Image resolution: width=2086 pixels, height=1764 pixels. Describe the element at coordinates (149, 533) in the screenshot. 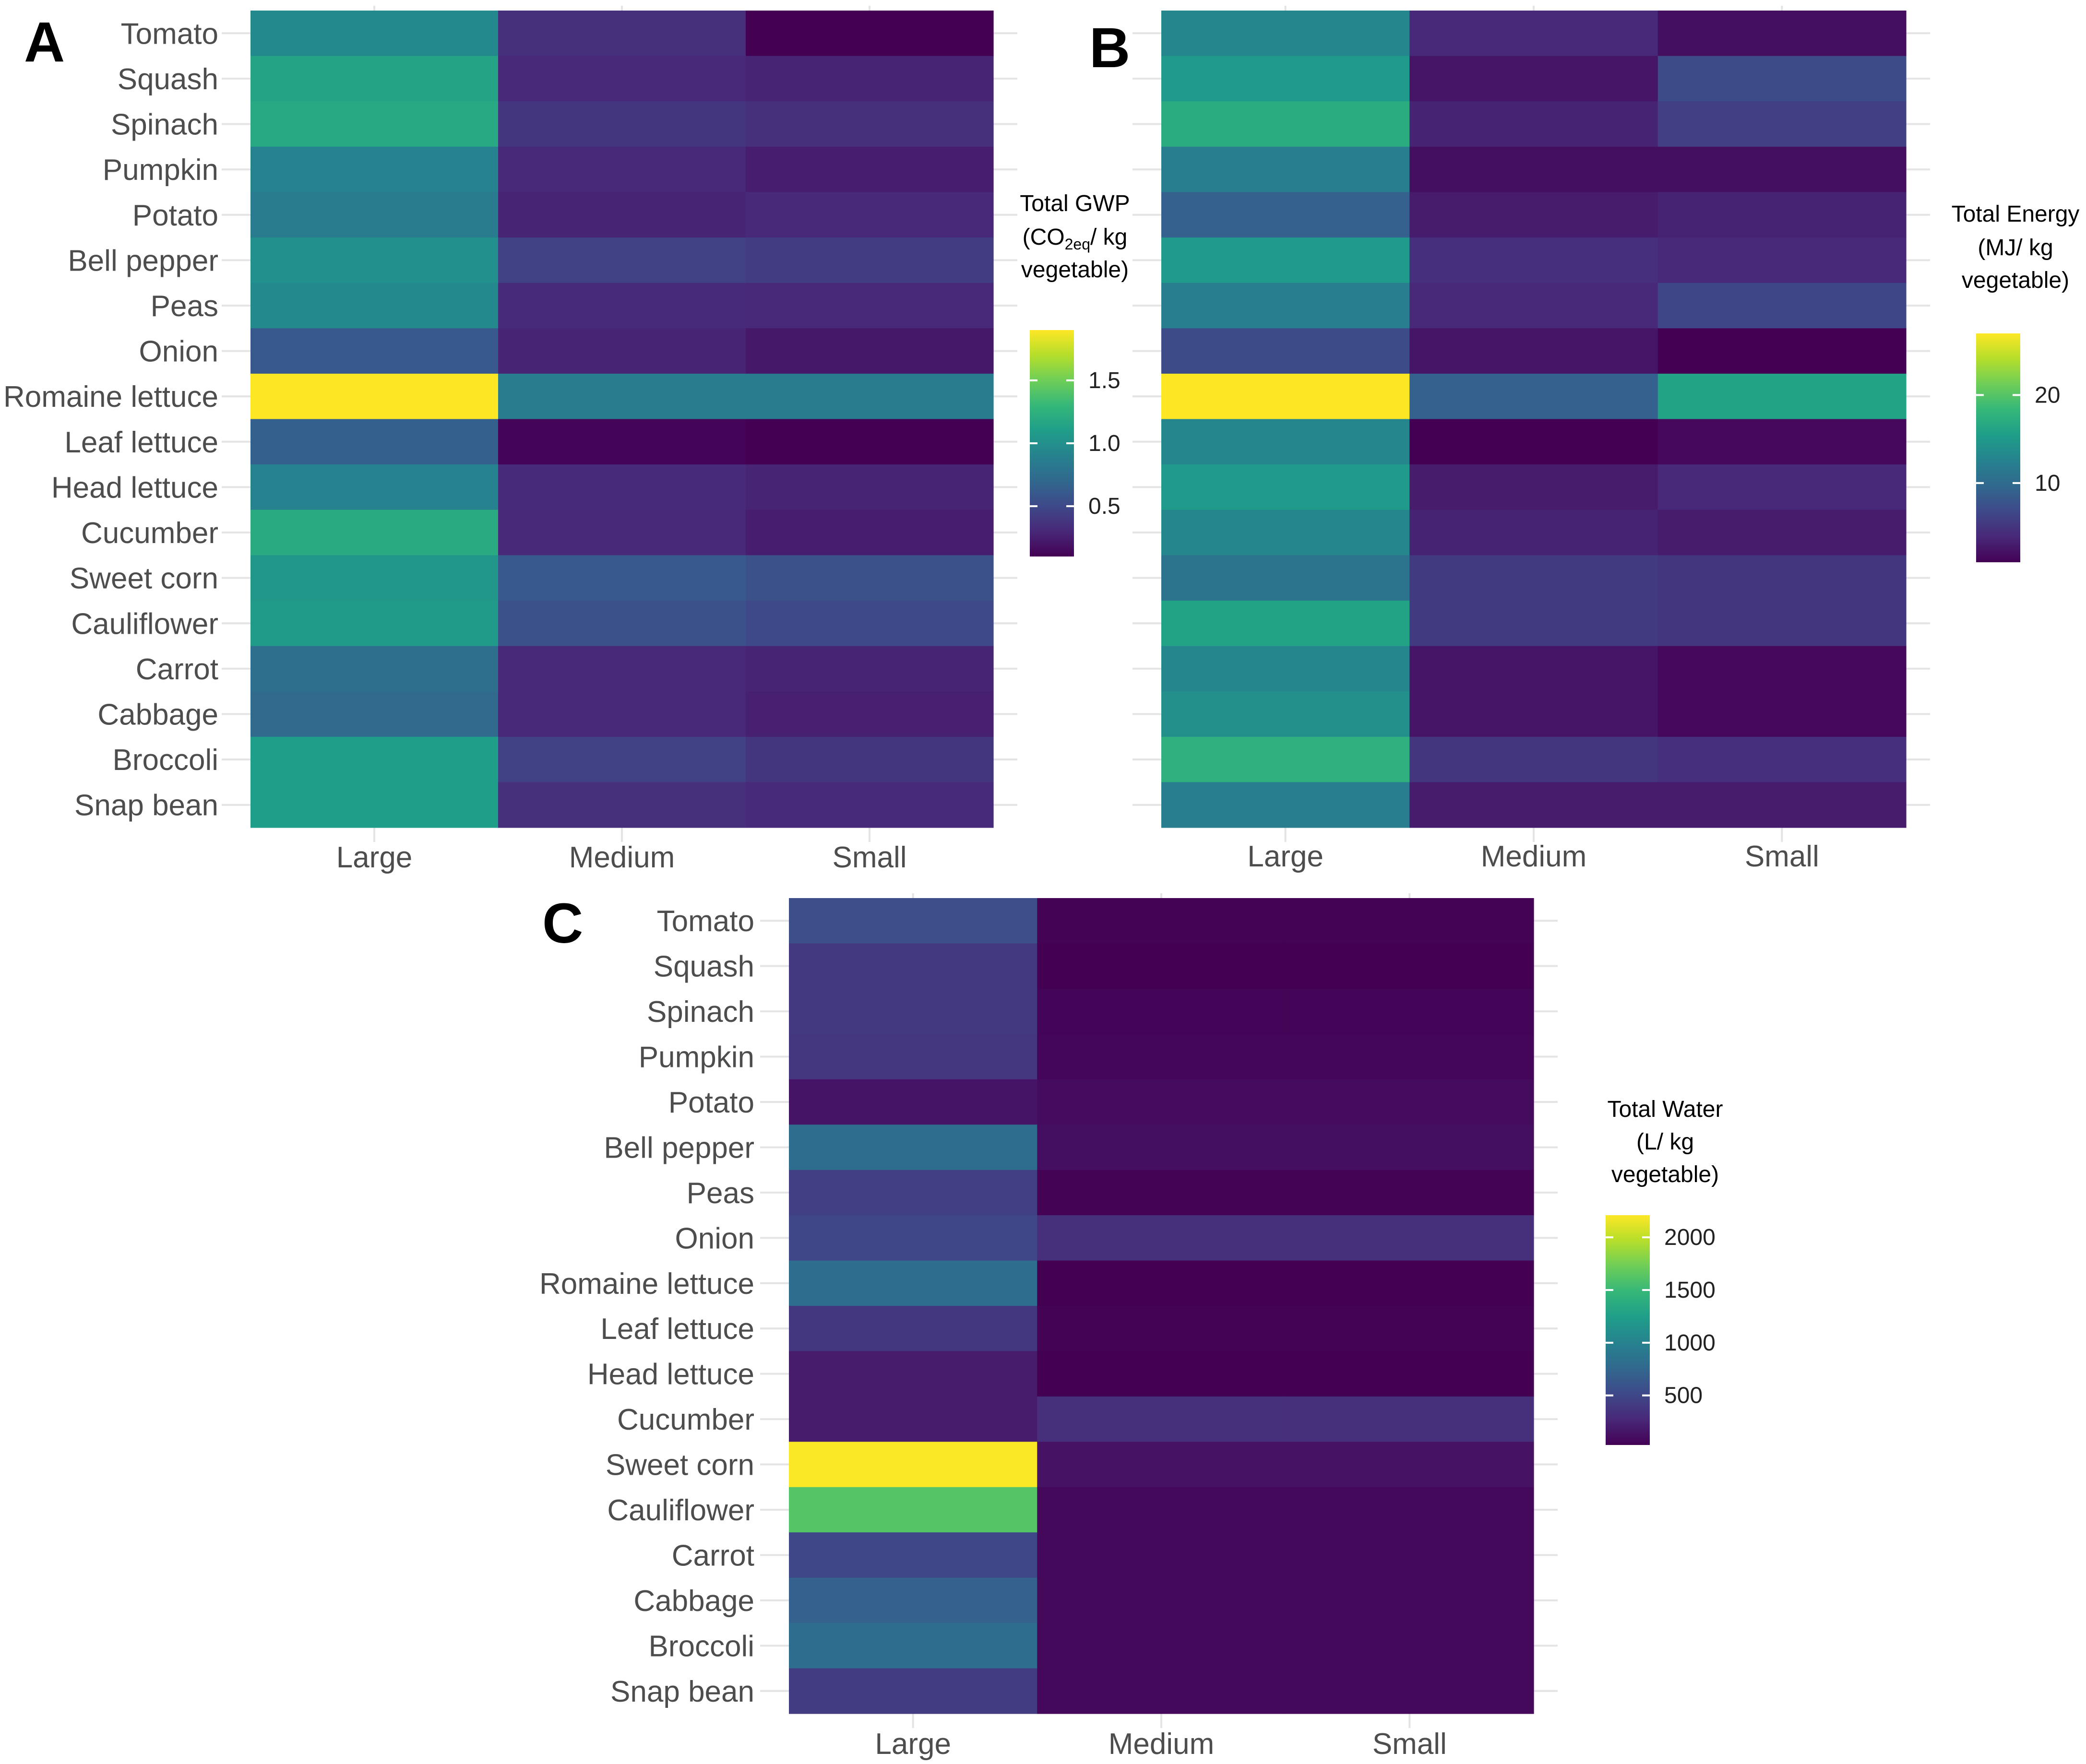

I see `row-label: Cucumber` at that location.